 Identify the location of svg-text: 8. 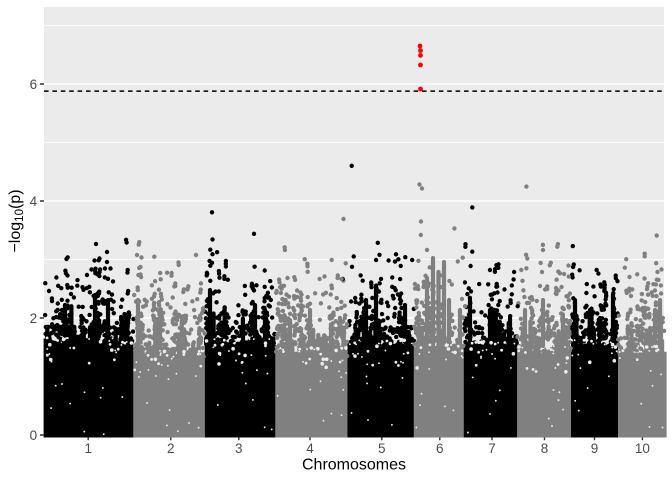
(545, 448).